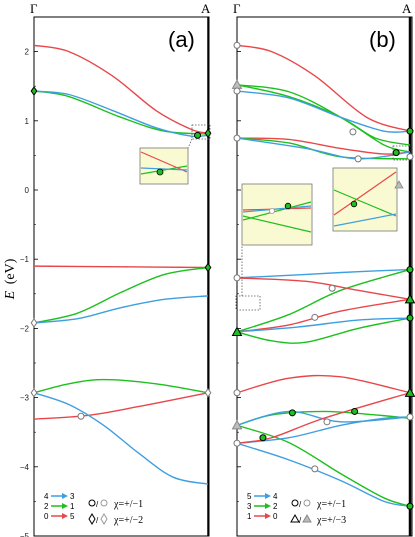 This screenshot has height=537, width=415. I want to click on panel-a-inset-blue, so click(164, 169).